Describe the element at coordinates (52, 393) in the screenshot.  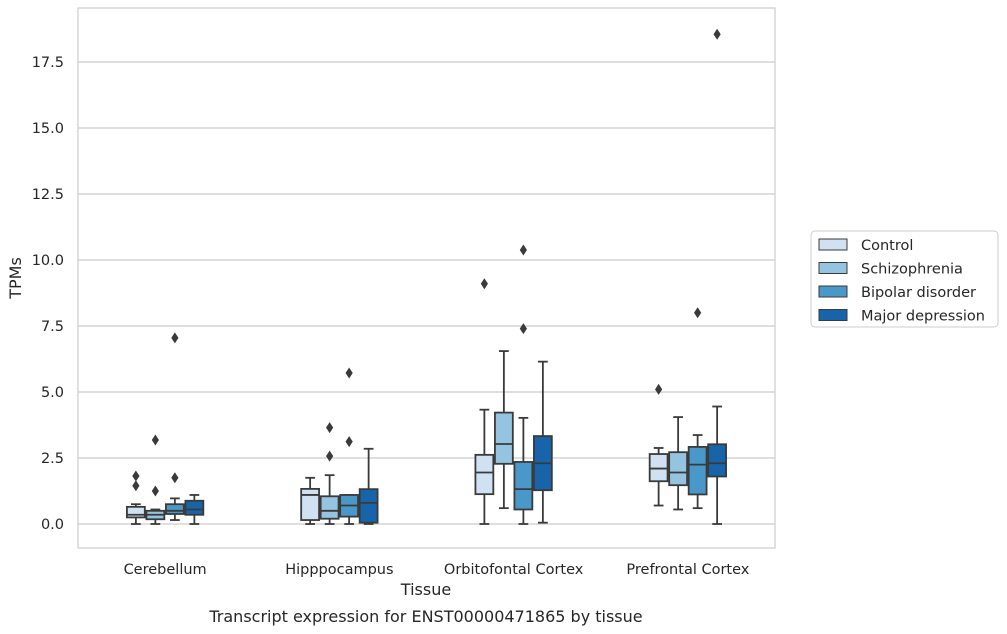
I see `y-tick-label: 5.0` at that location.